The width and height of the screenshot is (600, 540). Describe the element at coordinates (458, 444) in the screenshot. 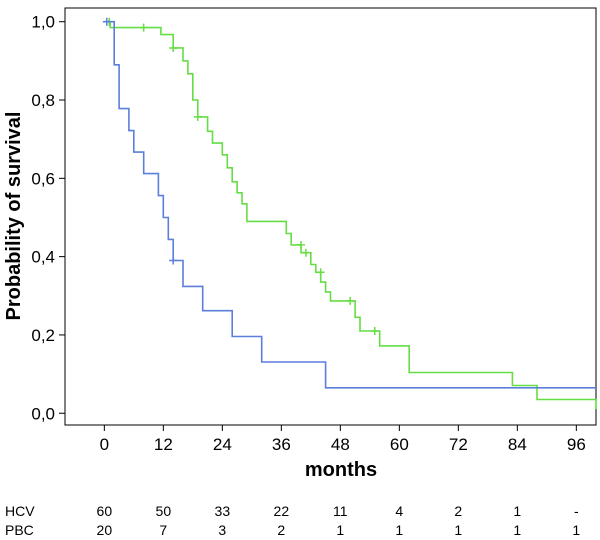

I see `x-tick-label: 72` at that location.